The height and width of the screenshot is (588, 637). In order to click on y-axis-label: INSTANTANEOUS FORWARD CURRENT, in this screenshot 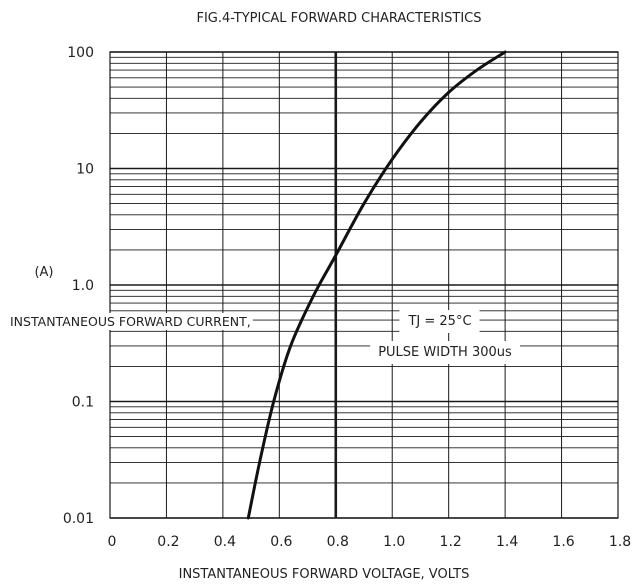, I will do `click(130, 321)`.